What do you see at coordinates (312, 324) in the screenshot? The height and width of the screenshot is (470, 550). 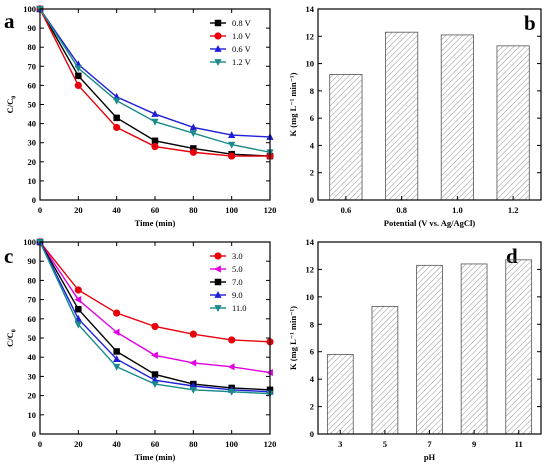 I see `y-tick-label: 8` at bounding box center [312, 324].